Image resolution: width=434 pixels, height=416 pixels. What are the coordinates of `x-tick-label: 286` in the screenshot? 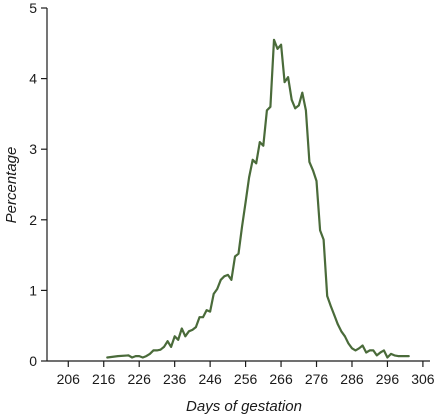 It's located at (352, 379).